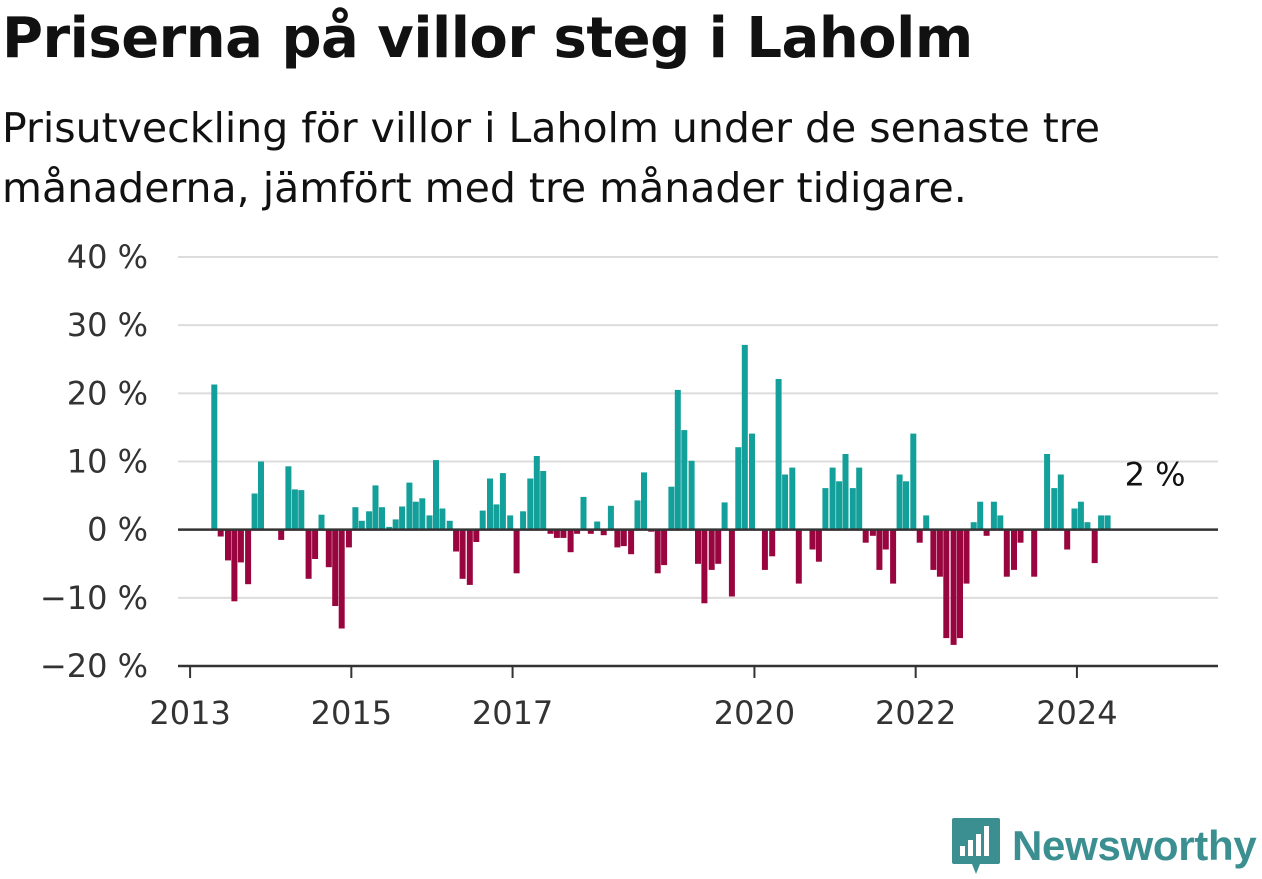 This screenshot has width=1262, height=879. I want to click on chart-title: Priserna på villor steg i Laholm, so click(487, 38).